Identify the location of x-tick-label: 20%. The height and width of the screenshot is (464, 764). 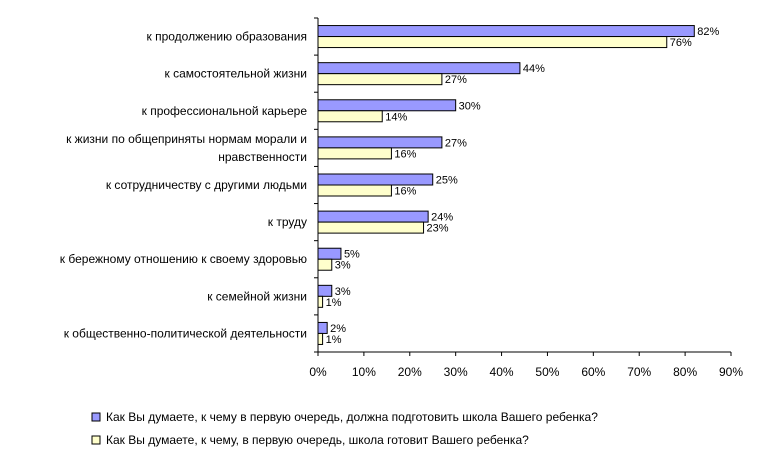
(410, 372).